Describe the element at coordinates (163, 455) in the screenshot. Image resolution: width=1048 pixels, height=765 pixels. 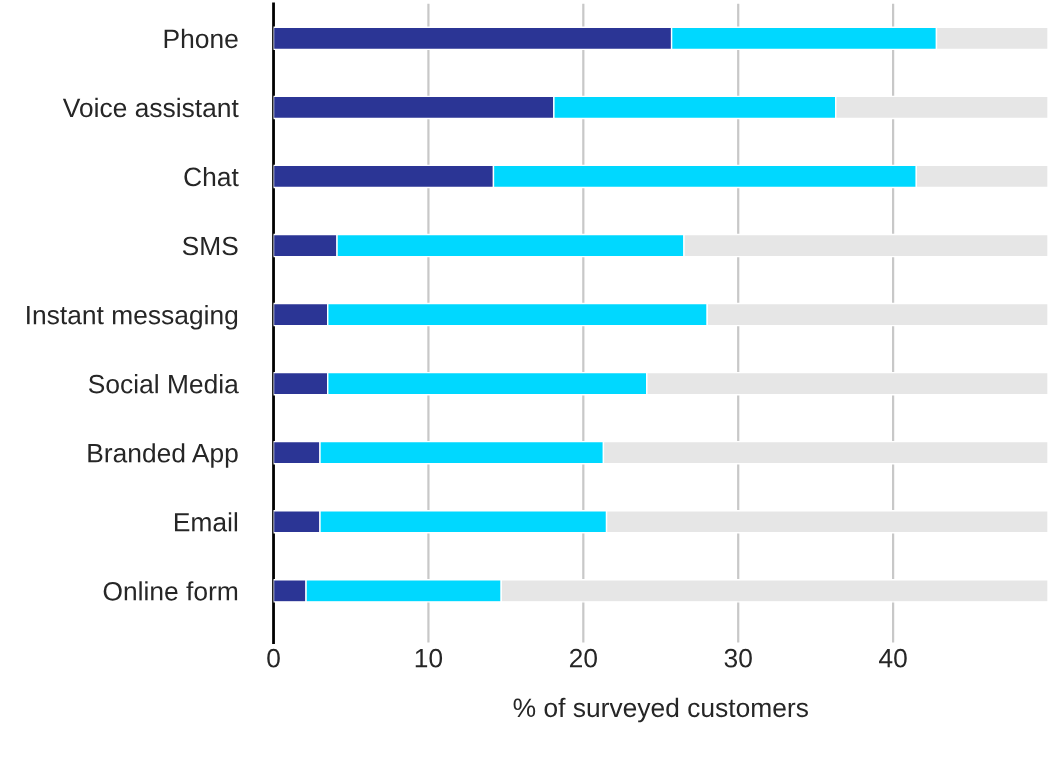
I see `y-tick-label: Branded App` at that location.